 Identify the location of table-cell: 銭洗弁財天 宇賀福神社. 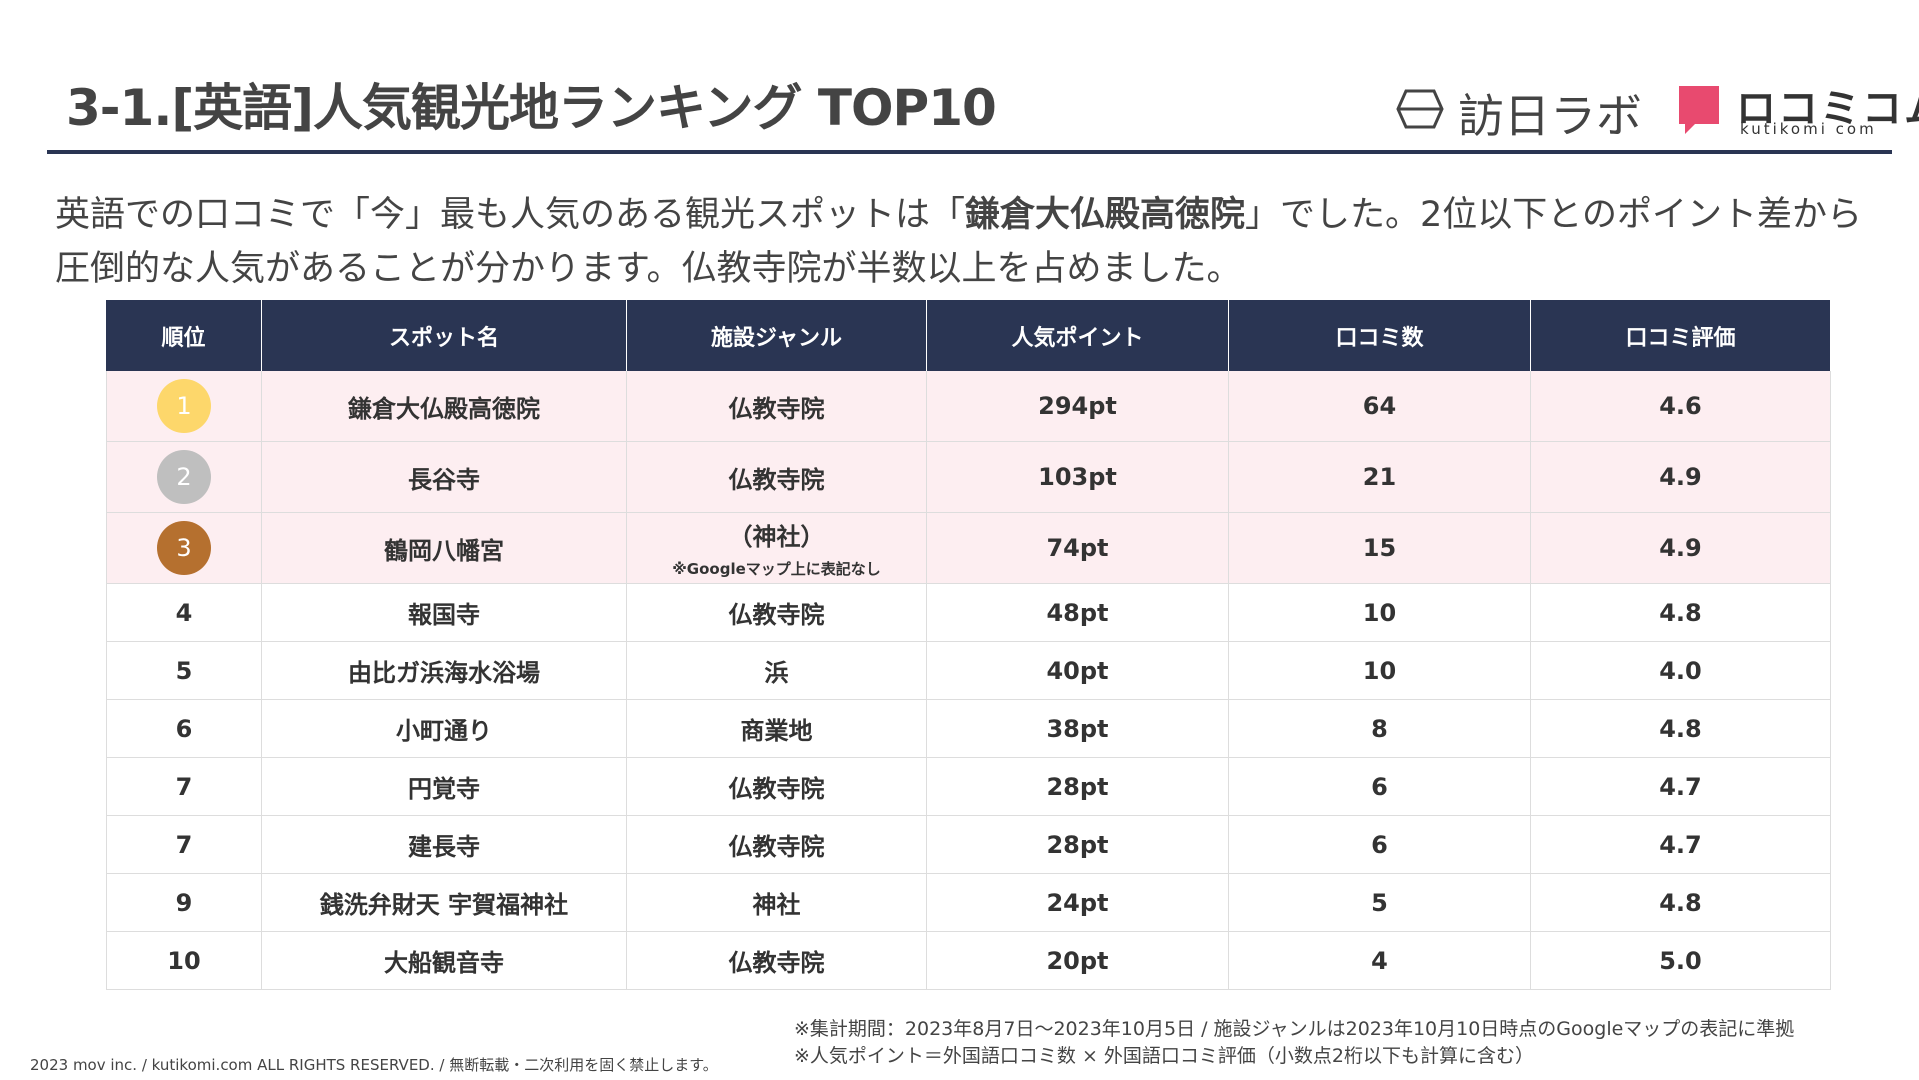
(444, 903).